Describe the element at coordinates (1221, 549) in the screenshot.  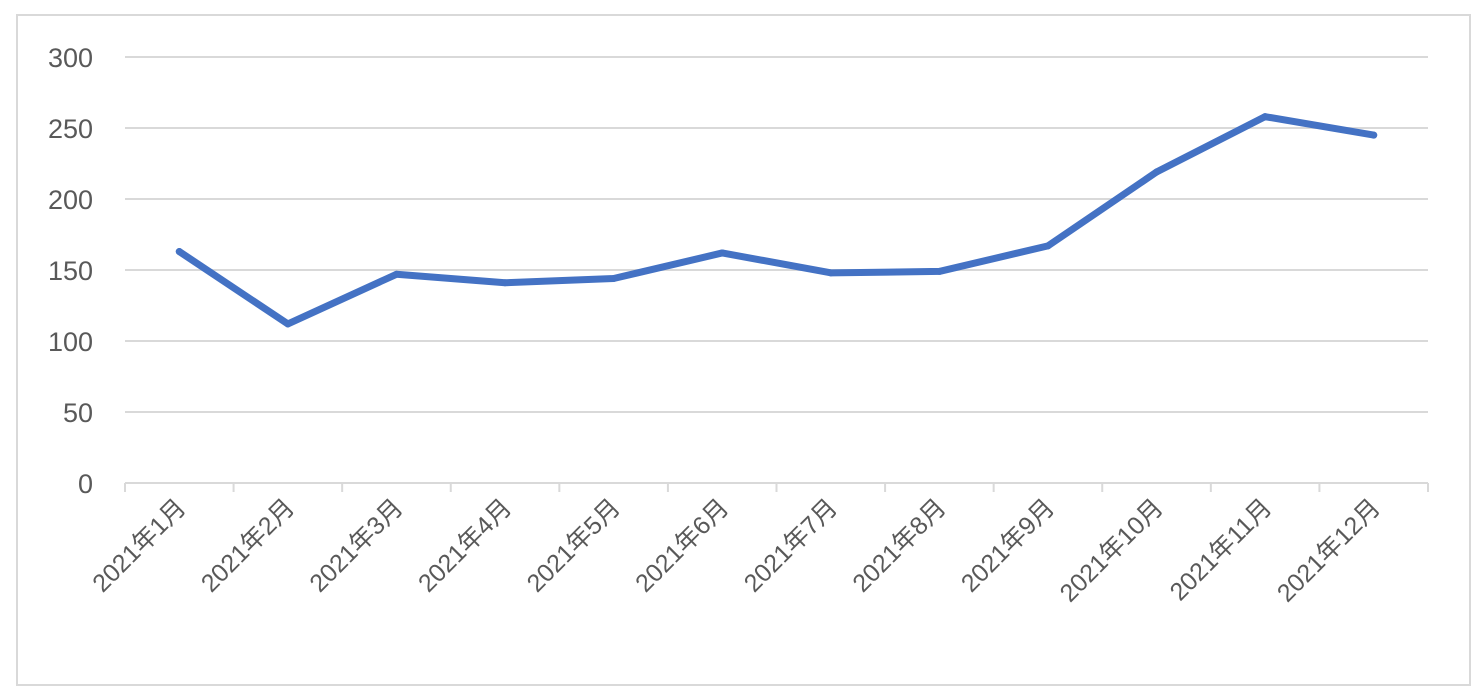
I see `x-tick-label: 2021年11月` at that location.